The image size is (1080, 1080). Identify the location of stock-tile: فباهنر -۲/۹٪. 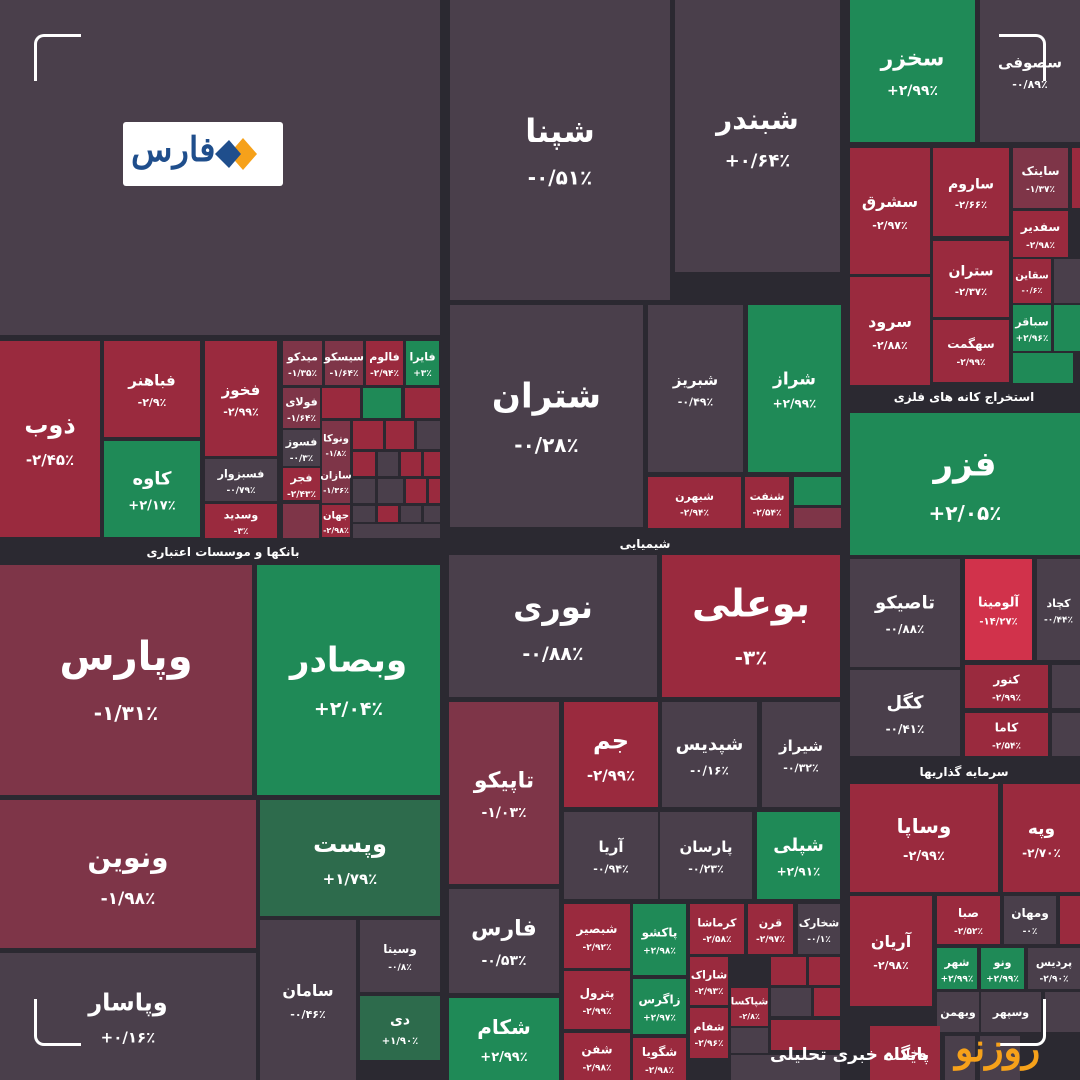
(152, 389).